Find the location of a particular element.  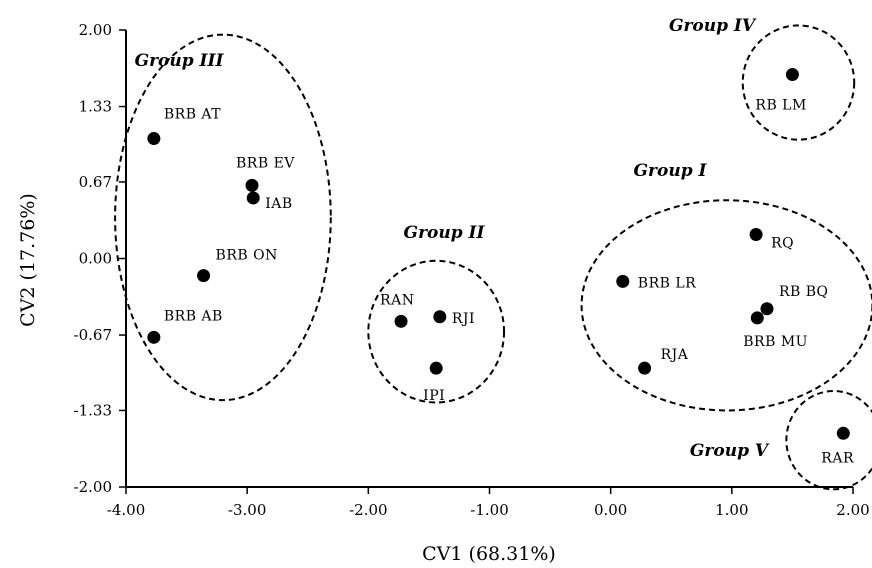

point-label: BRB LR is located at coordinates (667, 283).